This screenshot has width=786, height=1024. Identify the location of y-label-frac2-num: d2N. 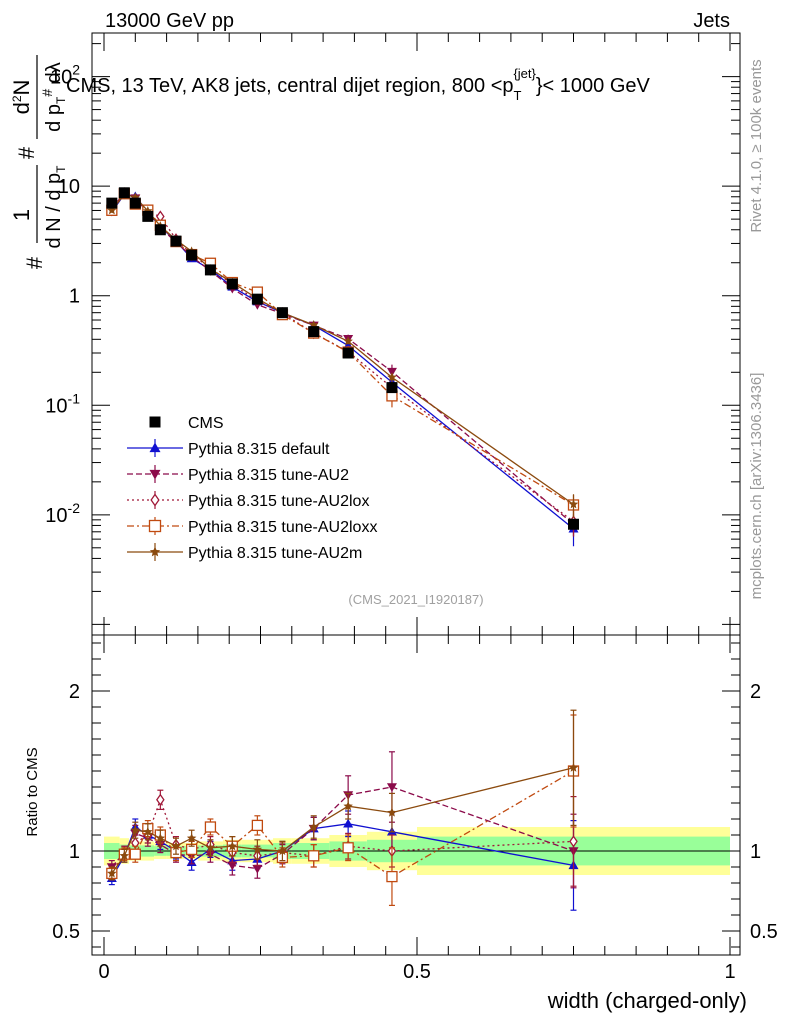
(21, 97).